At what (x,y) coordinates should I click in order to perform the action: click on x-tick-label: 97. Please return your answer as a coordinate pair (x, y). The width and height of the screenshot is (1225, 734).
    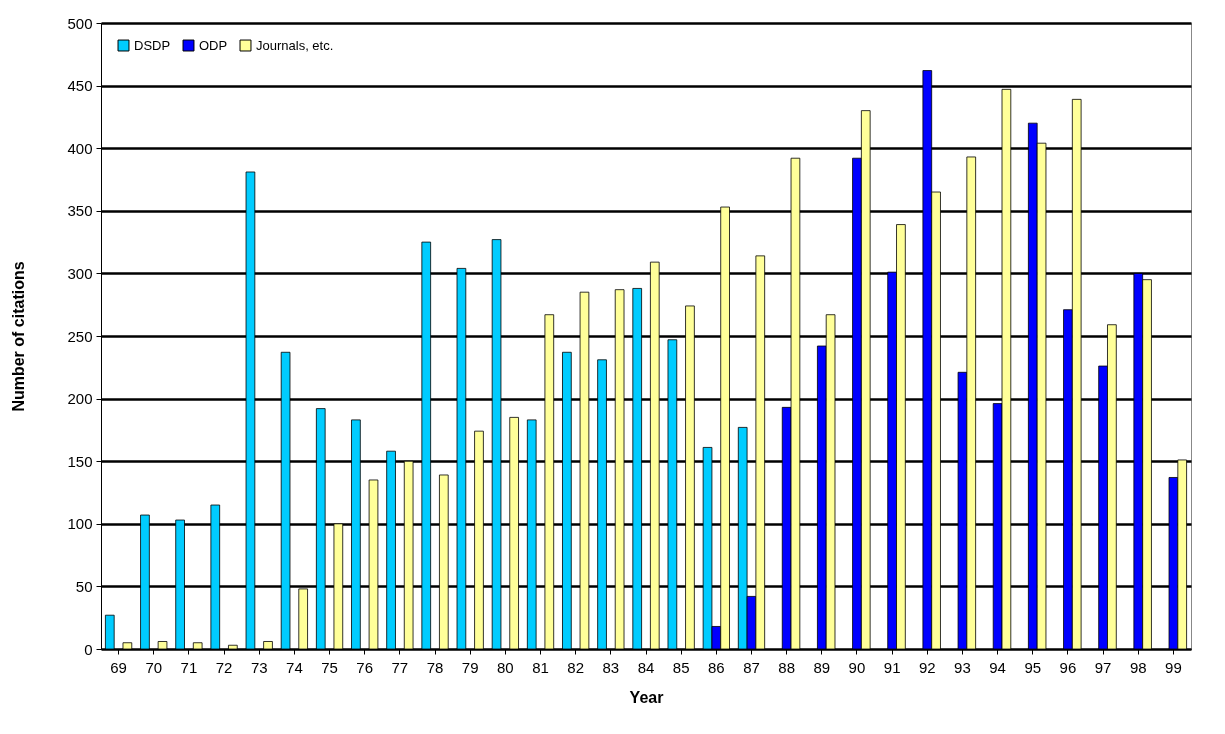
    Looking at the image, I should click on (1103, 667).